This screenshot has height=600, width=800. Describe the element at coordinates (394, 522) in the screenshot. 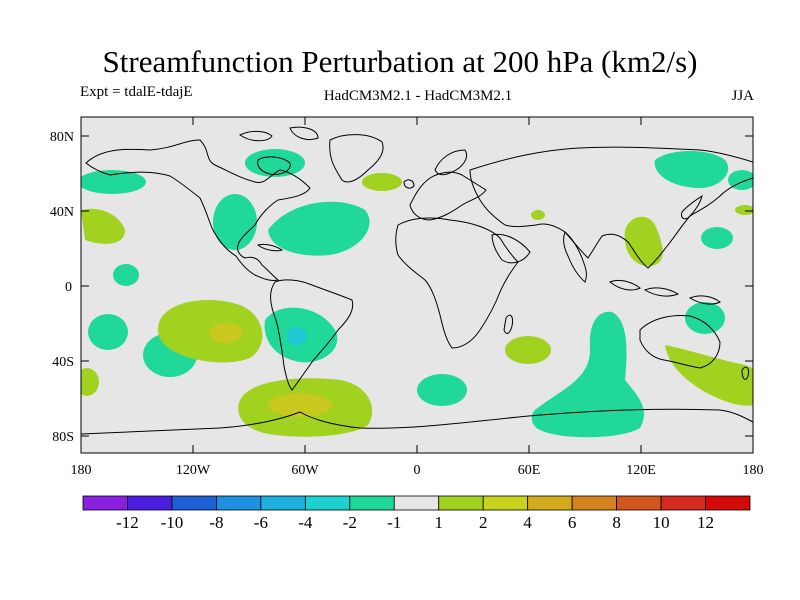

I see `colorbar-label: -1` at that location.